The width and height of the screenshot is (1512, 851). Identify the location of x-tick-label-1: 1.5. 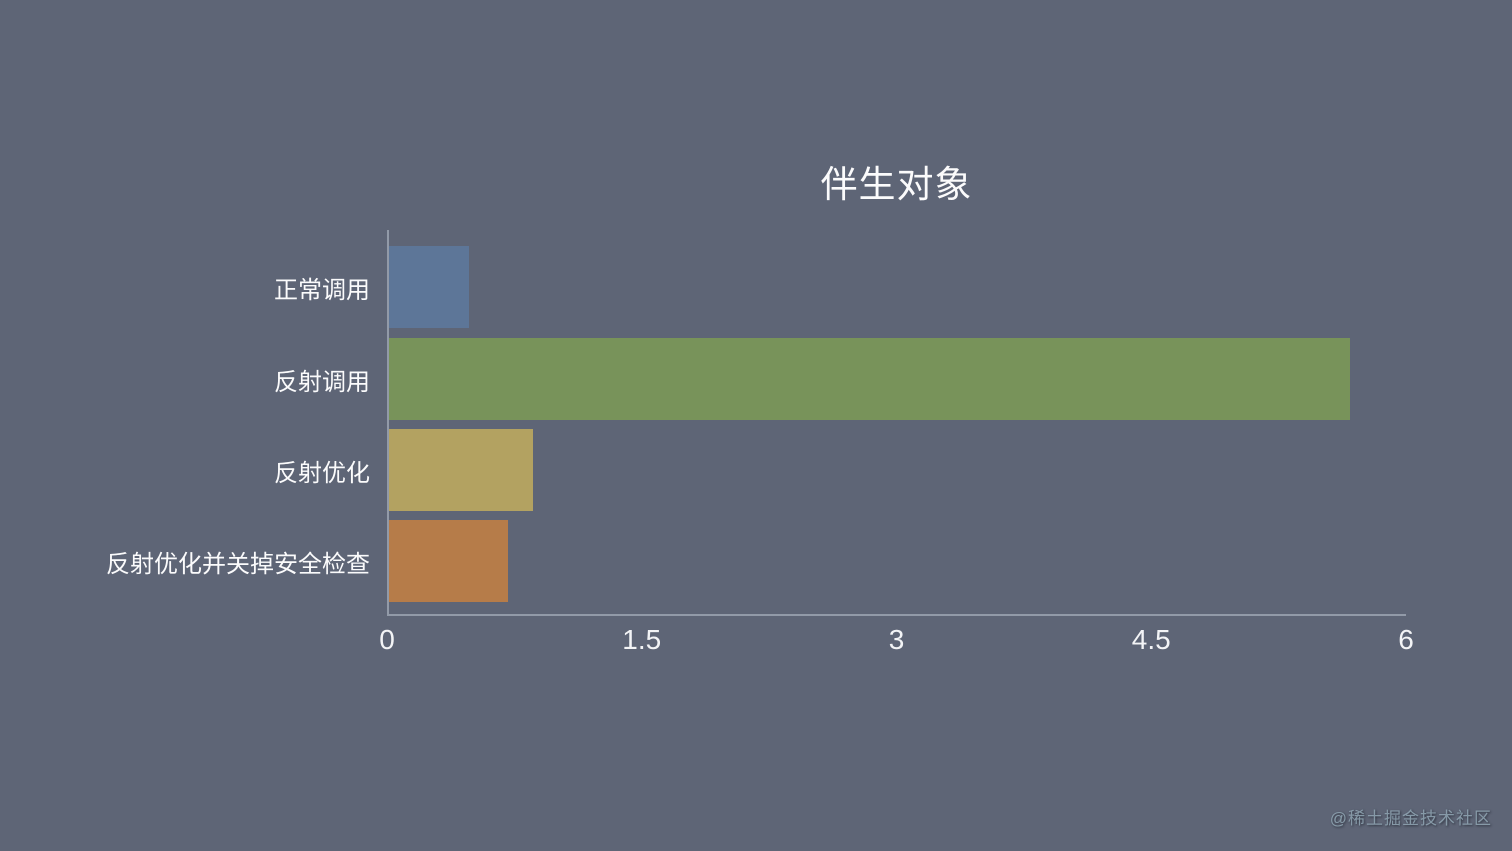
(642, 639).